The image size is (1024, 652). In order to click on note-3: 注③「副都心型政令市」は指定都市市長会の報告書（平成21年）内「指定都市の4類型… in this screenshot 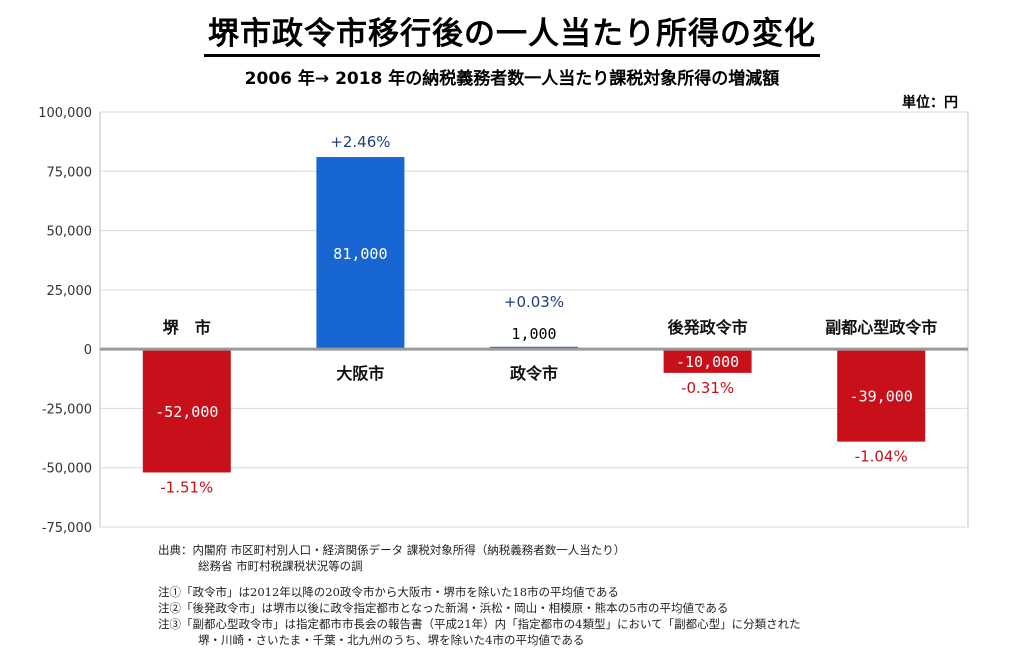, I will do `click(479, 624)`.